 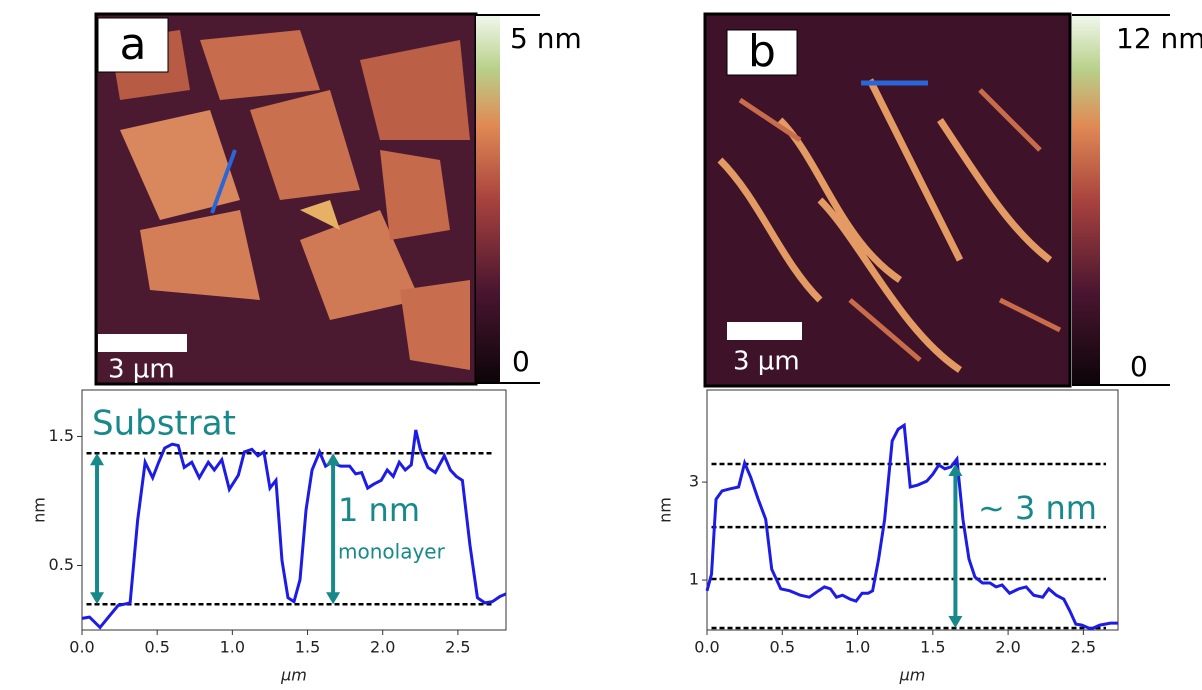 I want to click on annotation: 1 nm, so click(x=379, y=510).